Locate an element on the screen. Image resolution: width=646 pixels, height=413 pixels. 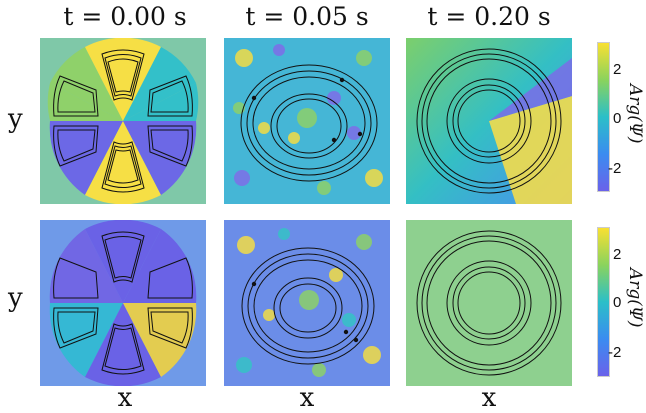
phase-map-row1-t020 is located at coordinates (489, 121).